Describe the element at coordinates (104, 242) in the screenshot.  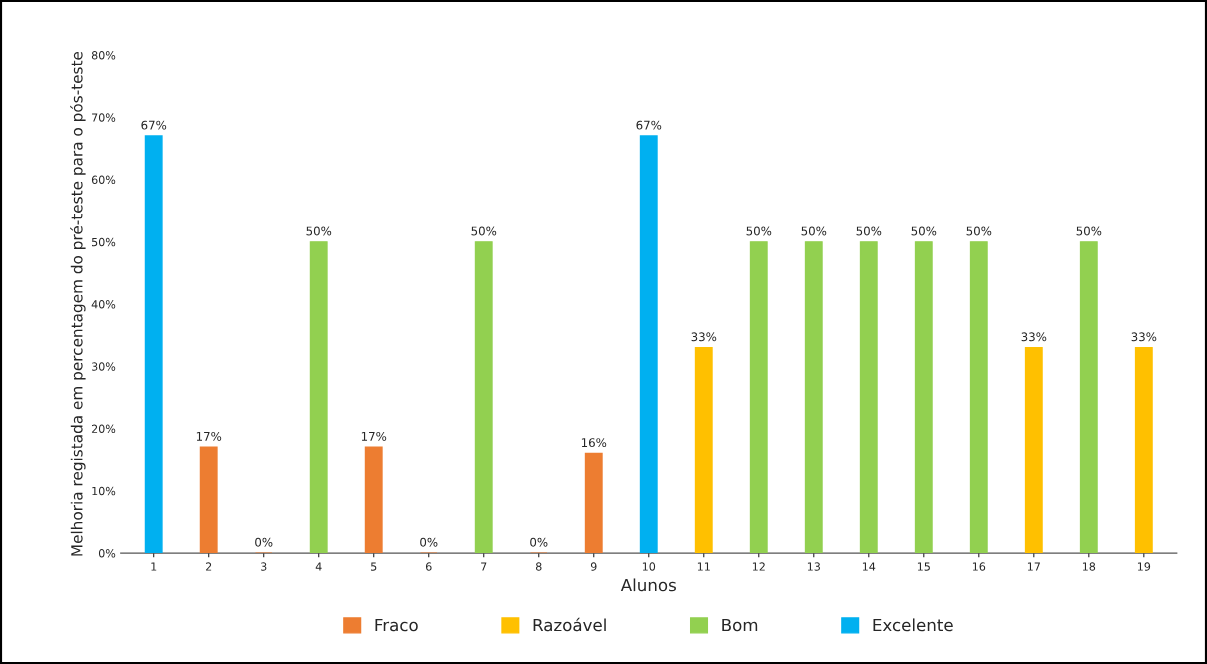
I see `y-tick-label: 50%` at that location.